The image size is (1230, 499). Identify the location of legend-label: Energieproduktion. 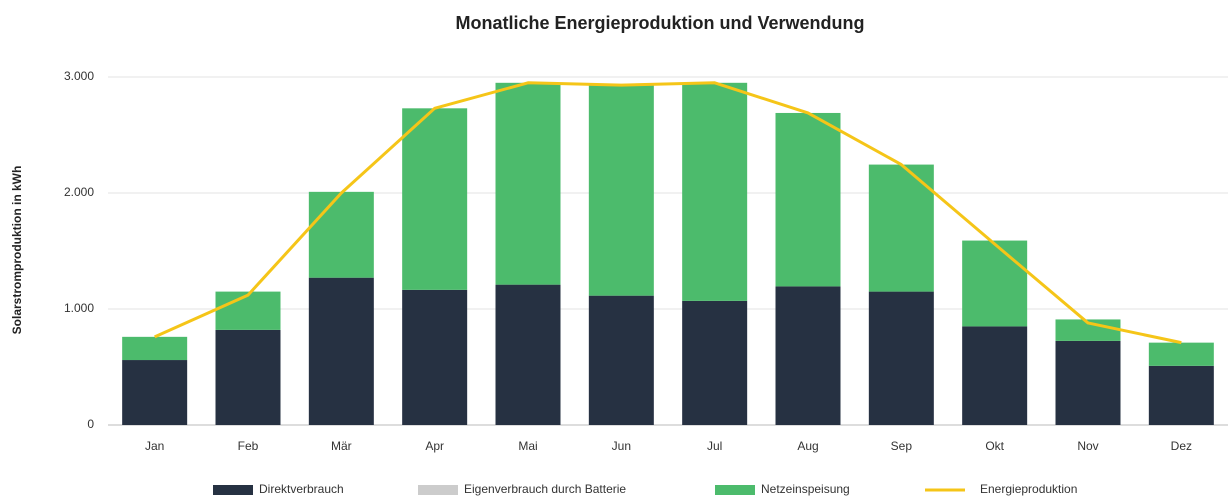
(1028, 489).